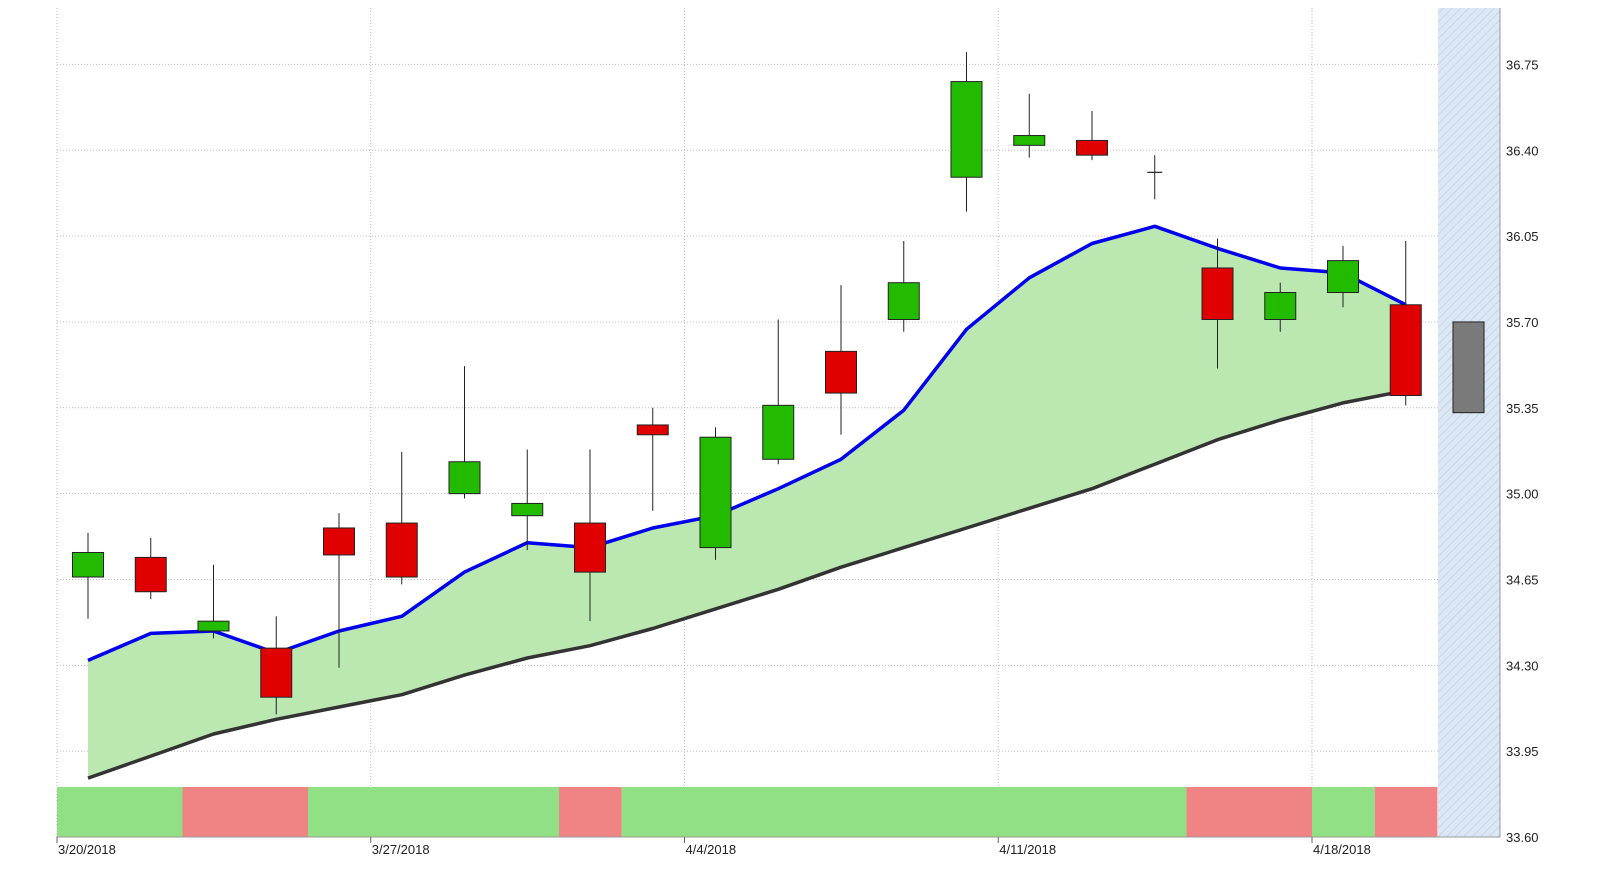 The width and height of the screenshot is (1614, 880). Describe the element at coordinates (1342, 849) in the screenshot. I see `x-tick-label: 4/18/2018` at that location.